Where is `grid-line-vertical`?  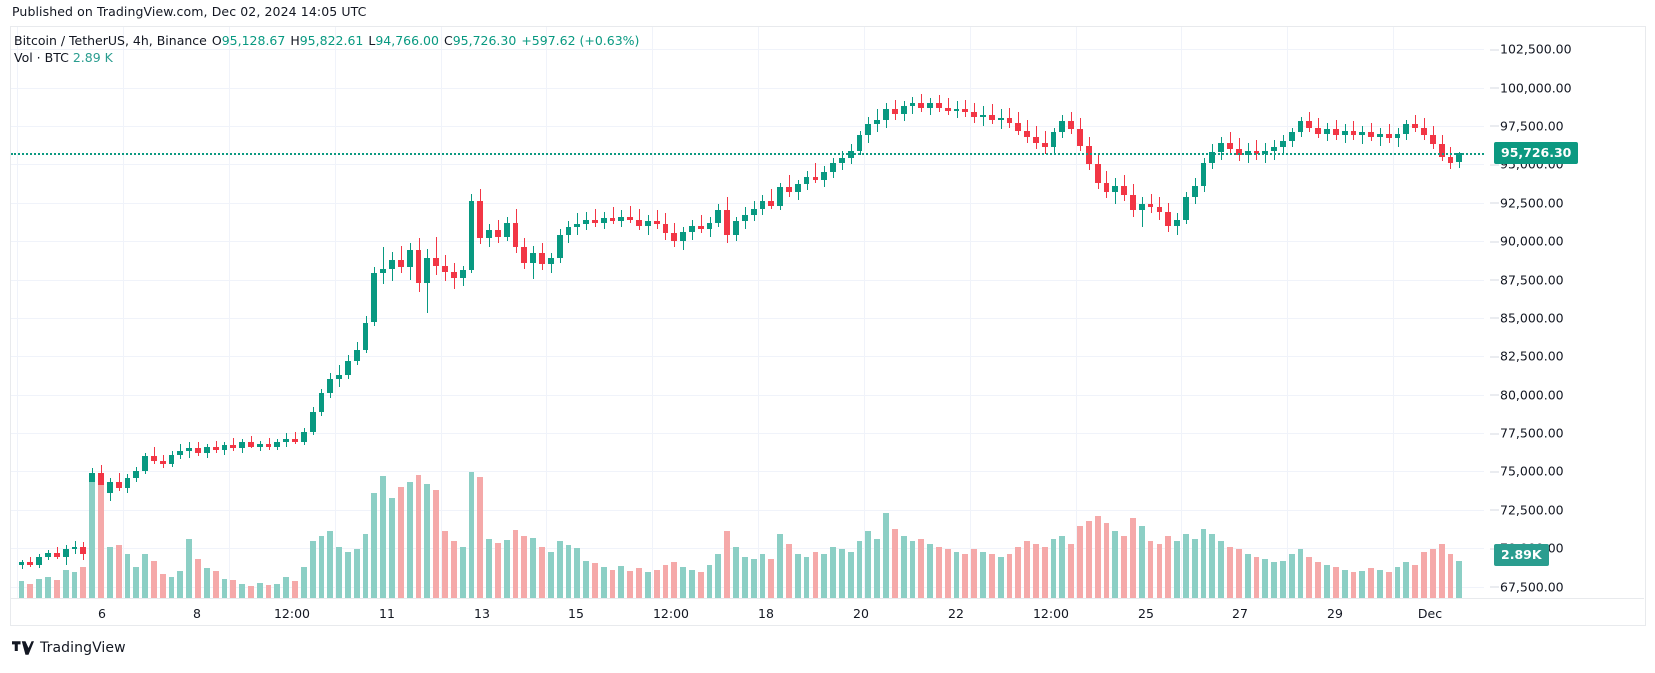
grid-line-vertical is located at coordinates (1076, 312).